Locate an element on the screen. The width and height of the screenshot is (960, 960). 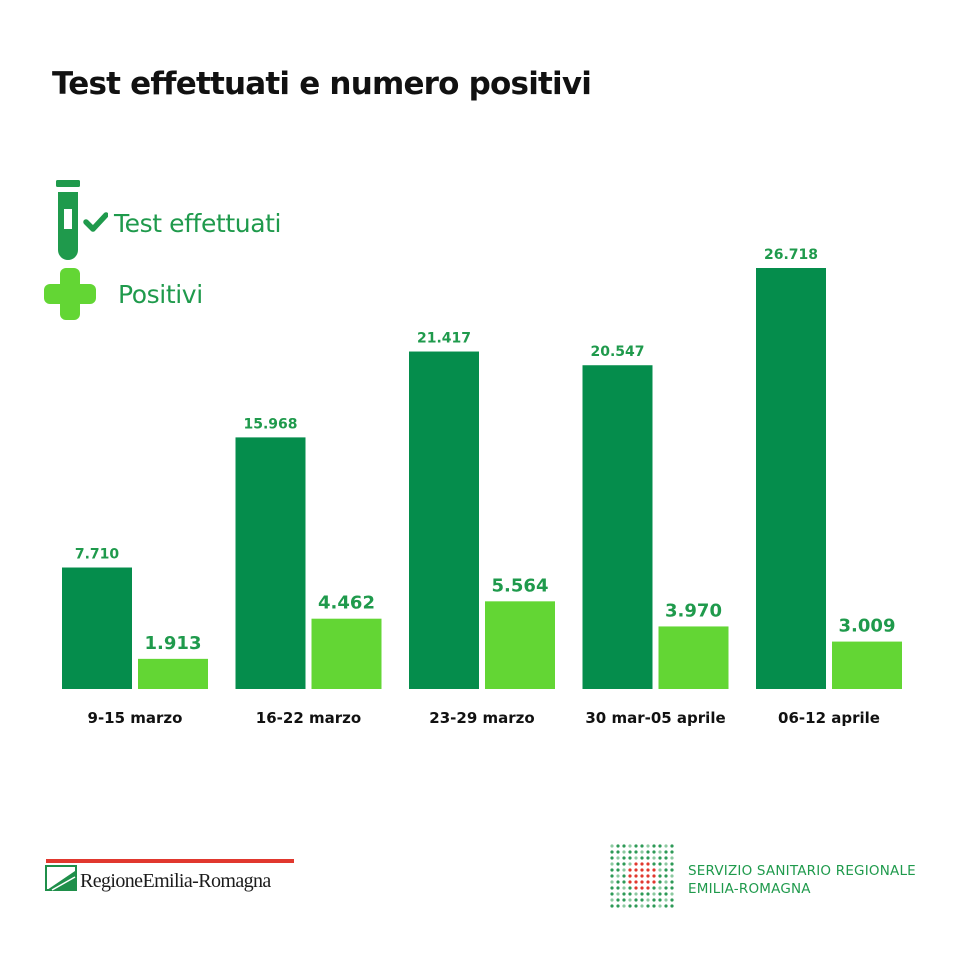
bar-tests is located at coordinates (617, 527).